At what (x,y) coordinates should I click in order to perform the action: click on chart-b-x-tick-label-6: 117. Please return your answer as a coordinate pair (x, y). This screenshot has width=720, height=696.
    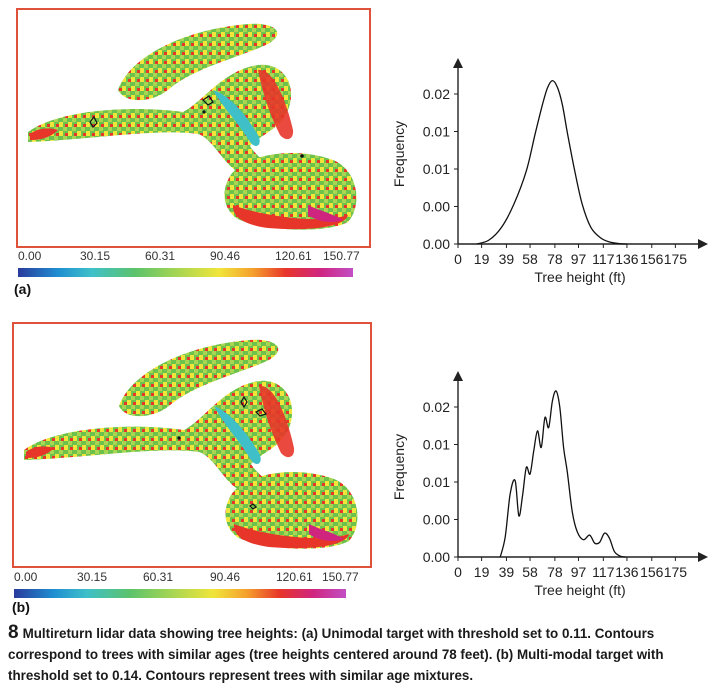
    Looking at the image, I should click on (603, 572).